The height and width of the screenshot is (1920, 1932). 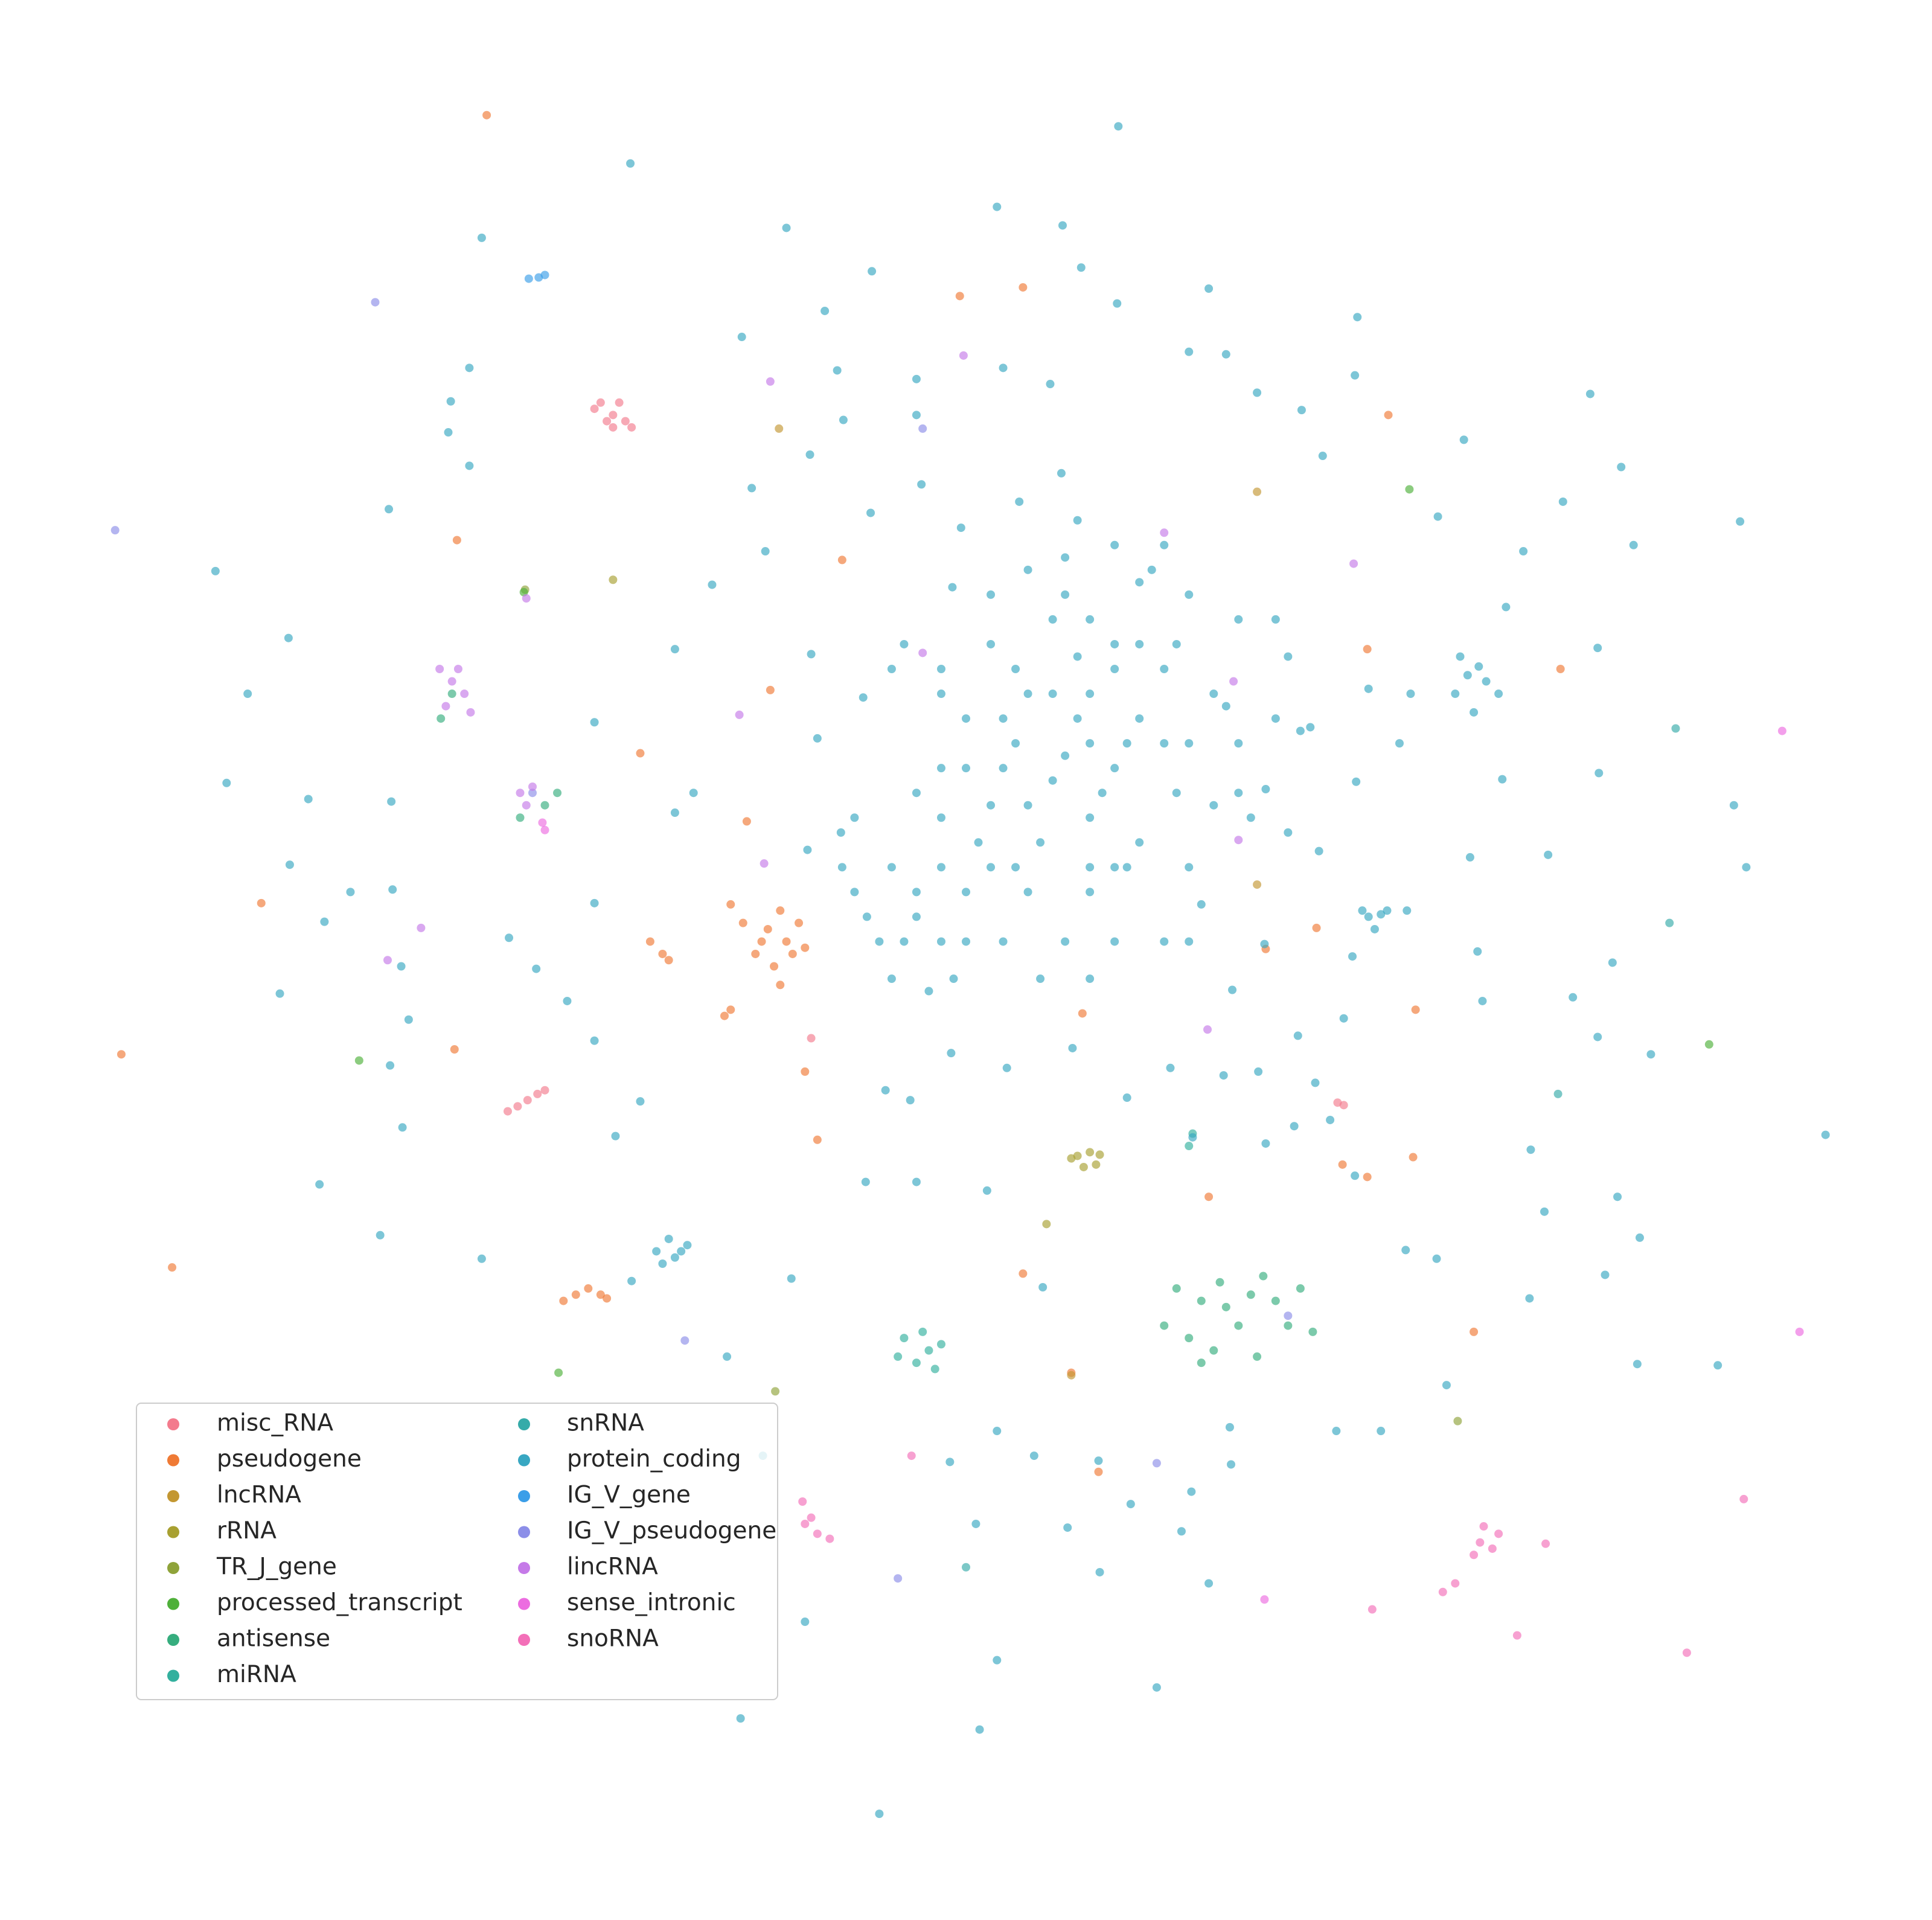 I want to click on legend-label: lncRNA, so click(x=259, y=1495).